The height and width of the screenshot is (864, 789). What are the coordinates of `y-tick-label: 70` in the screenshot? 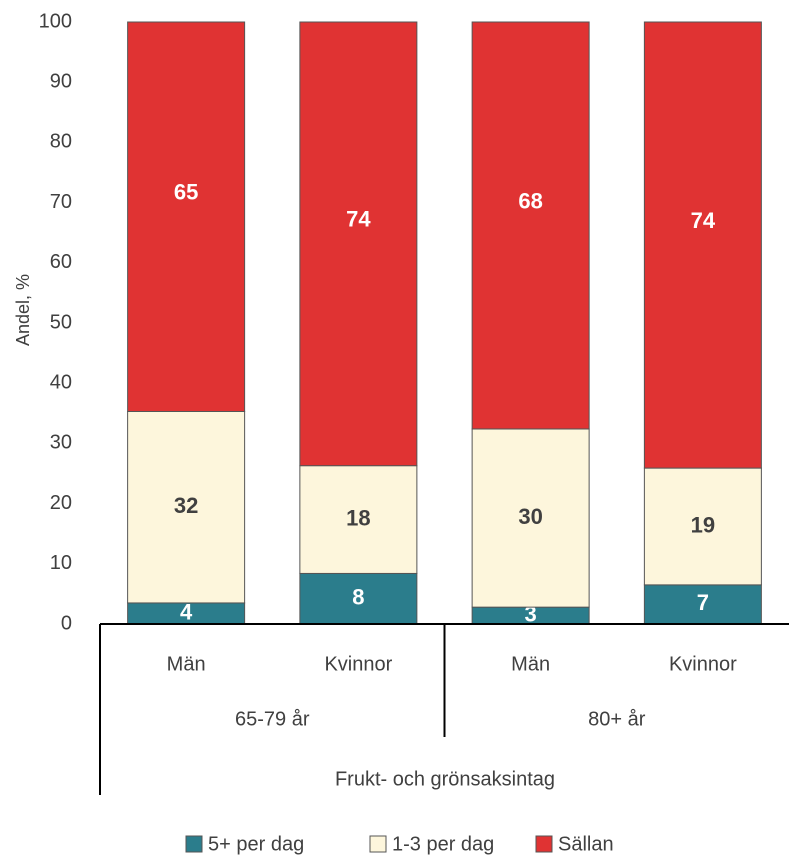 It's located at (61, 202).